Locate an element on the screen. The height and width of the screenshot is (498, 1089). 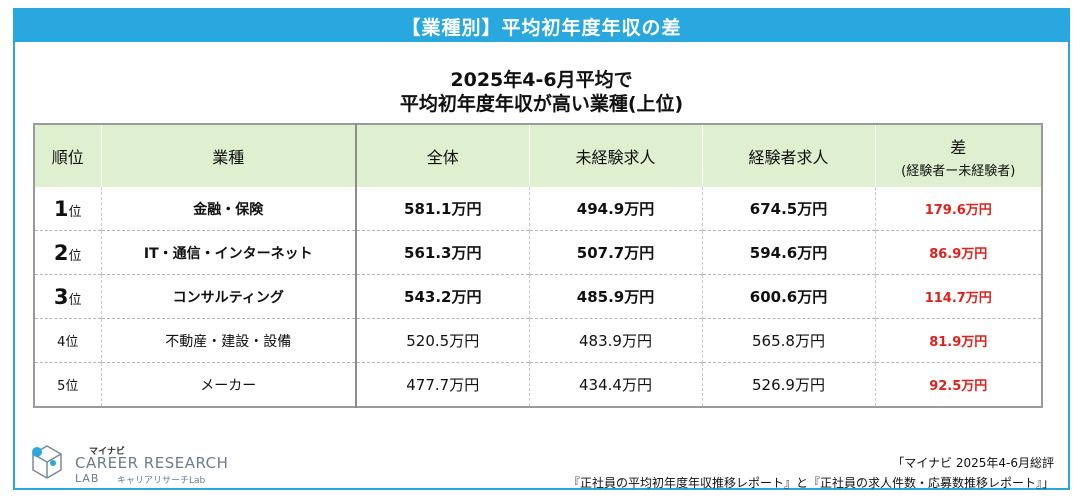
cube-logo-icon is located at coordinates (47, 462).